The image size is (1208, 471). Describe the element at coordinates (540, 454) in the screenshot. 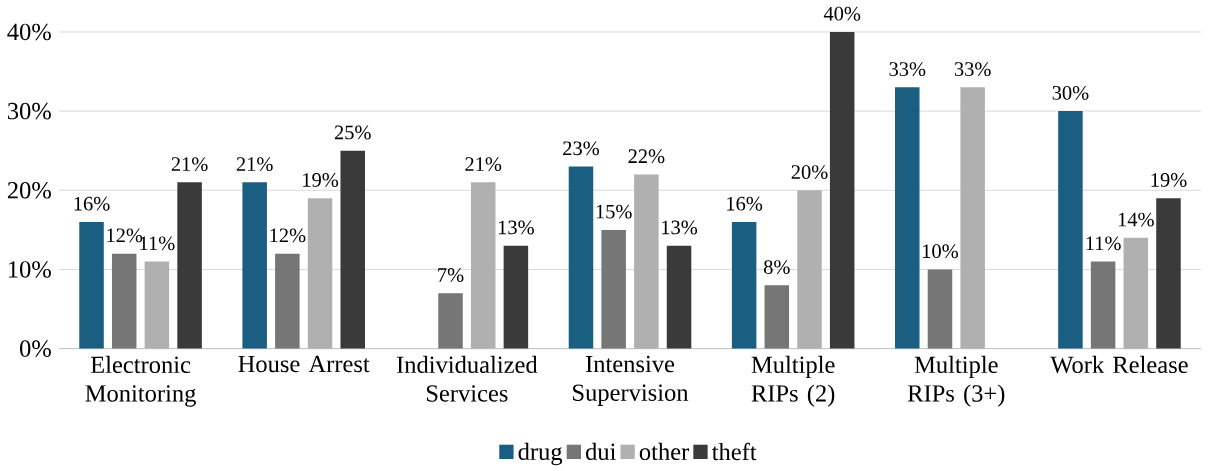

I see `legend-label: drug` at that location.